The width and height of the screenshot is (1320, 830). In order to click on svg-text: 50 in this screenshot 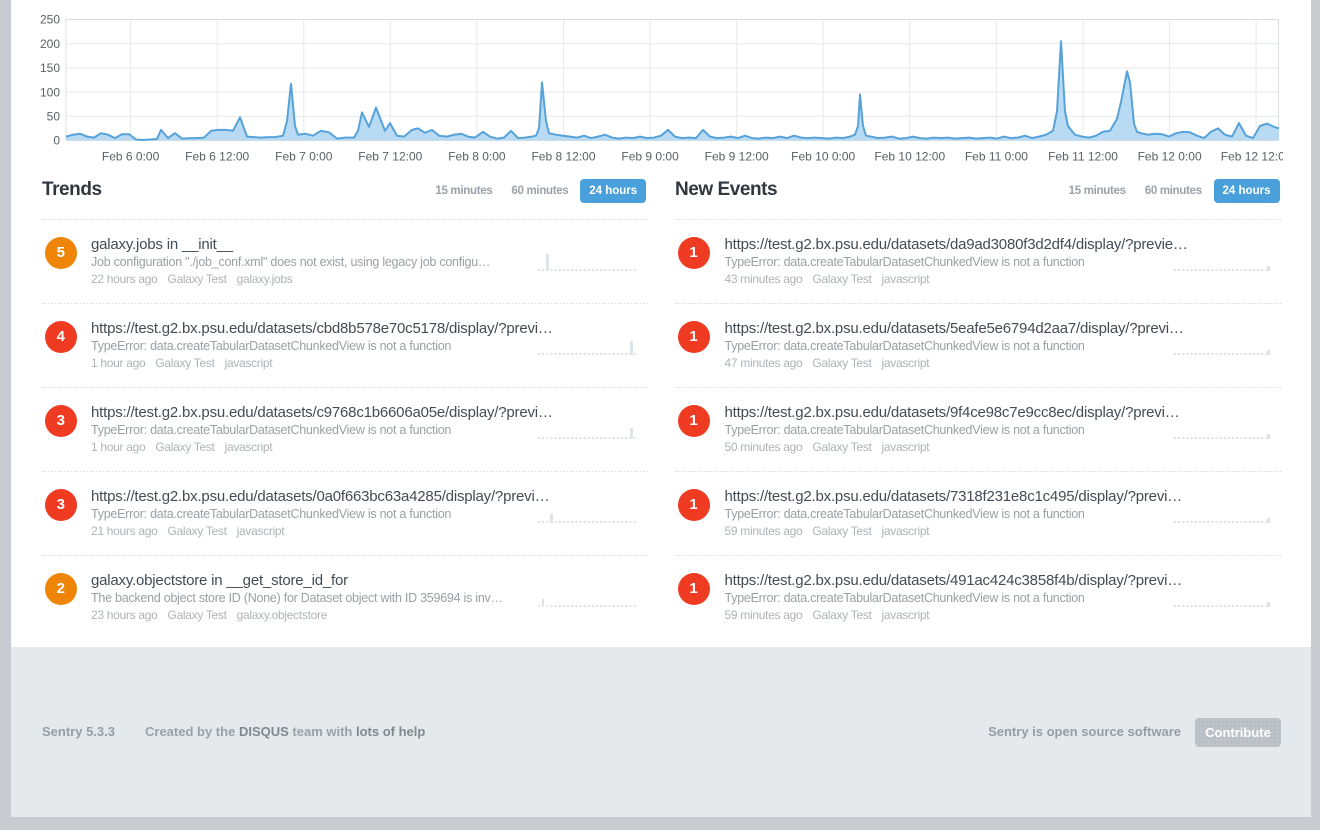, I will do `click(54, 117)`.